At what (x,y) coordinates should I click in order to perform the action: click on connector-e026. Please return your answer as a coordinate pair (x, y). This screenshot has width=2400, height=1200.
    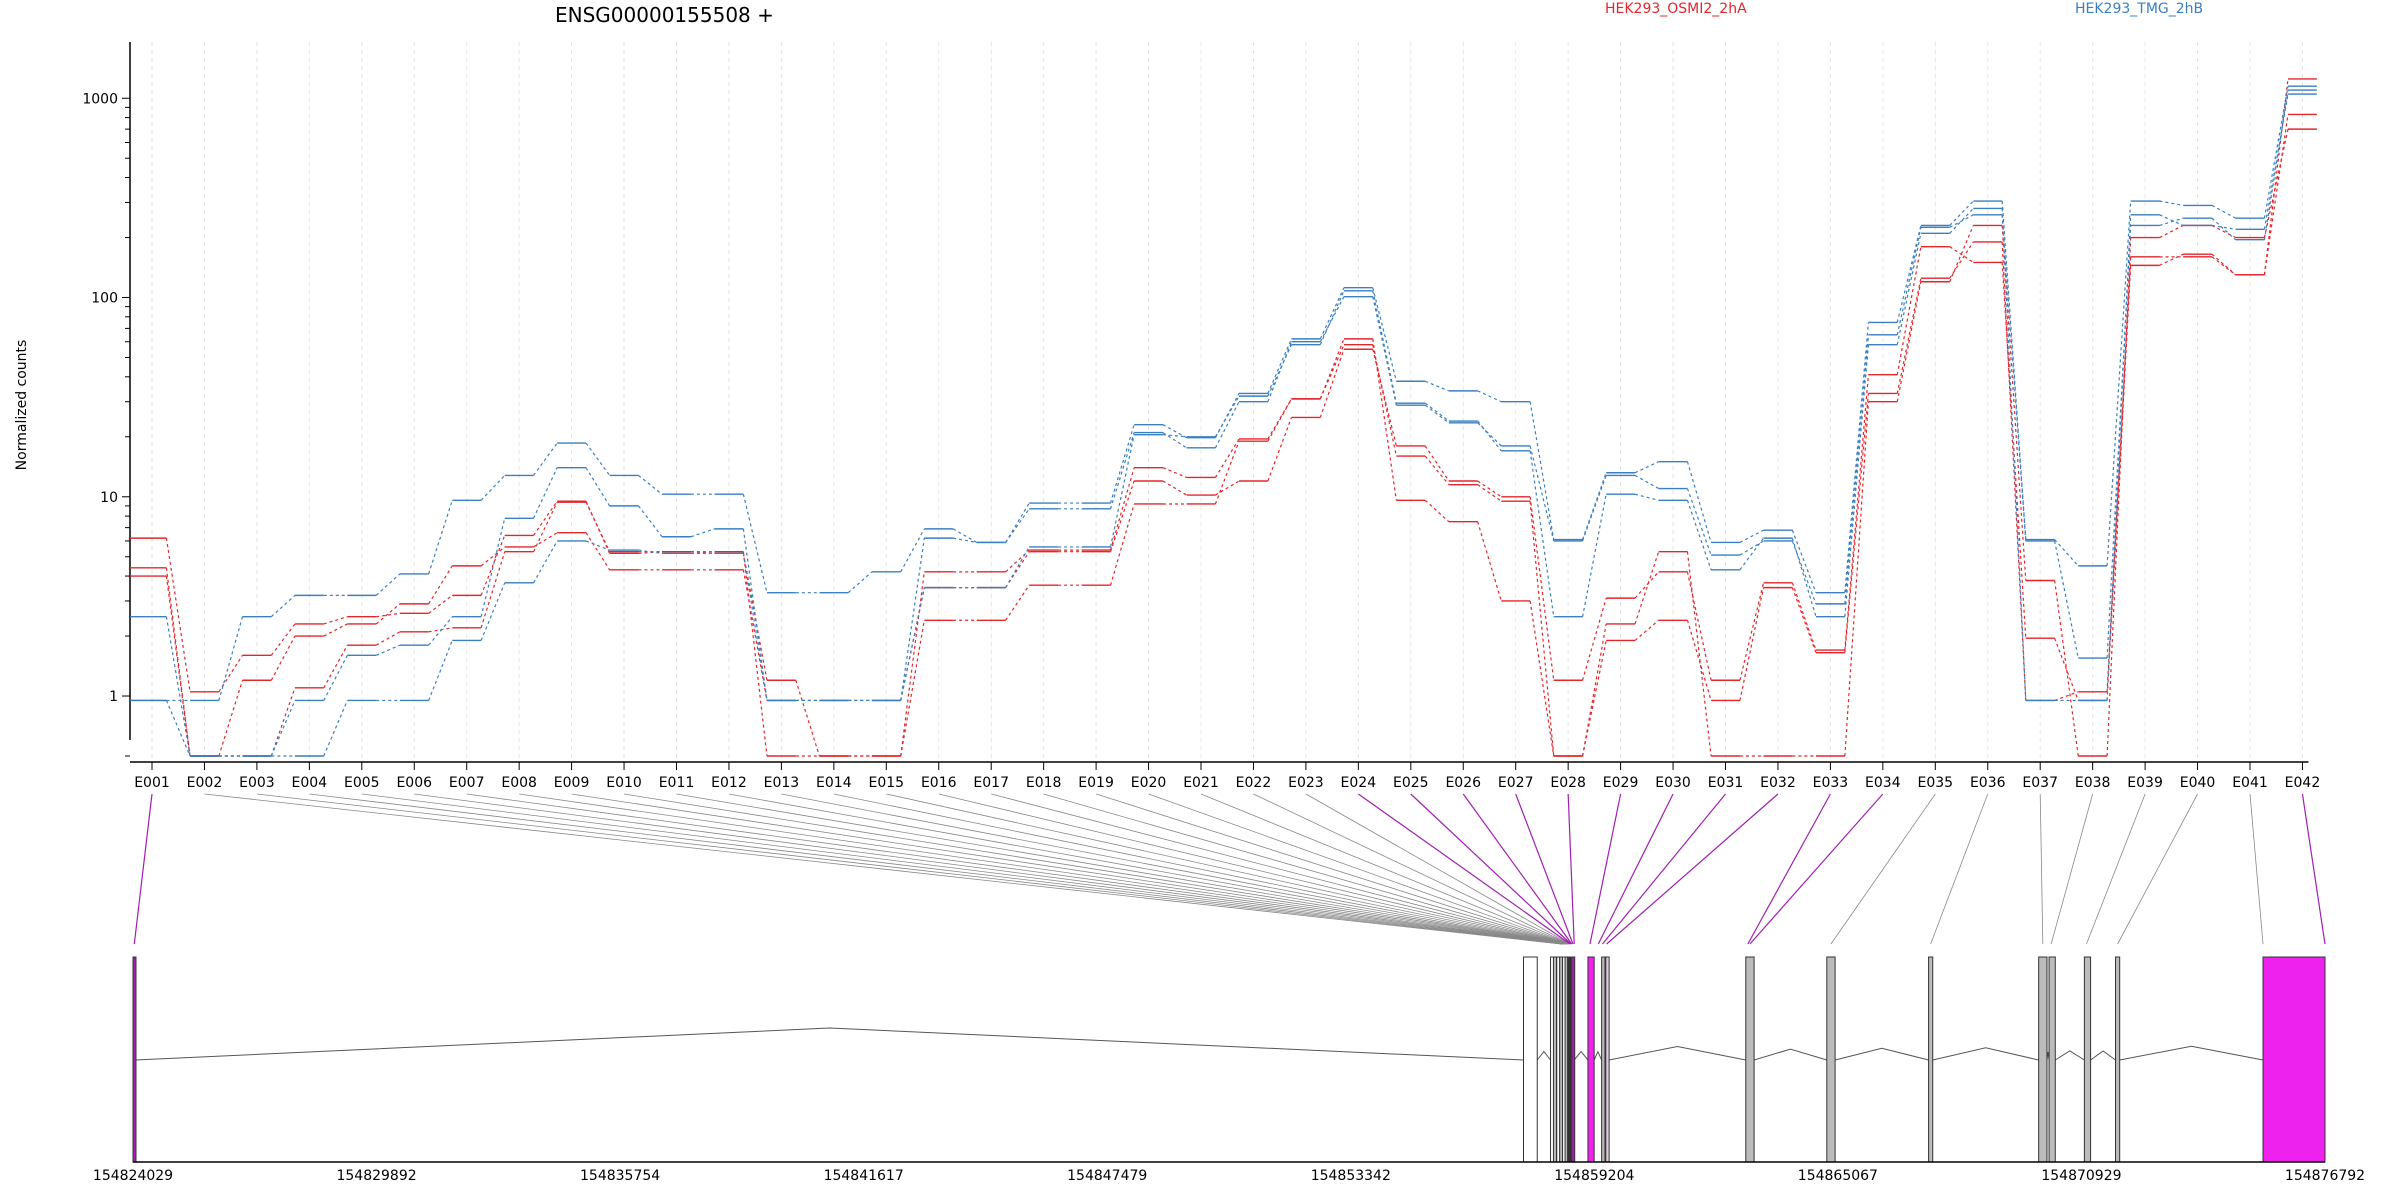
    Looking at the image, I should click on (1517, 869).